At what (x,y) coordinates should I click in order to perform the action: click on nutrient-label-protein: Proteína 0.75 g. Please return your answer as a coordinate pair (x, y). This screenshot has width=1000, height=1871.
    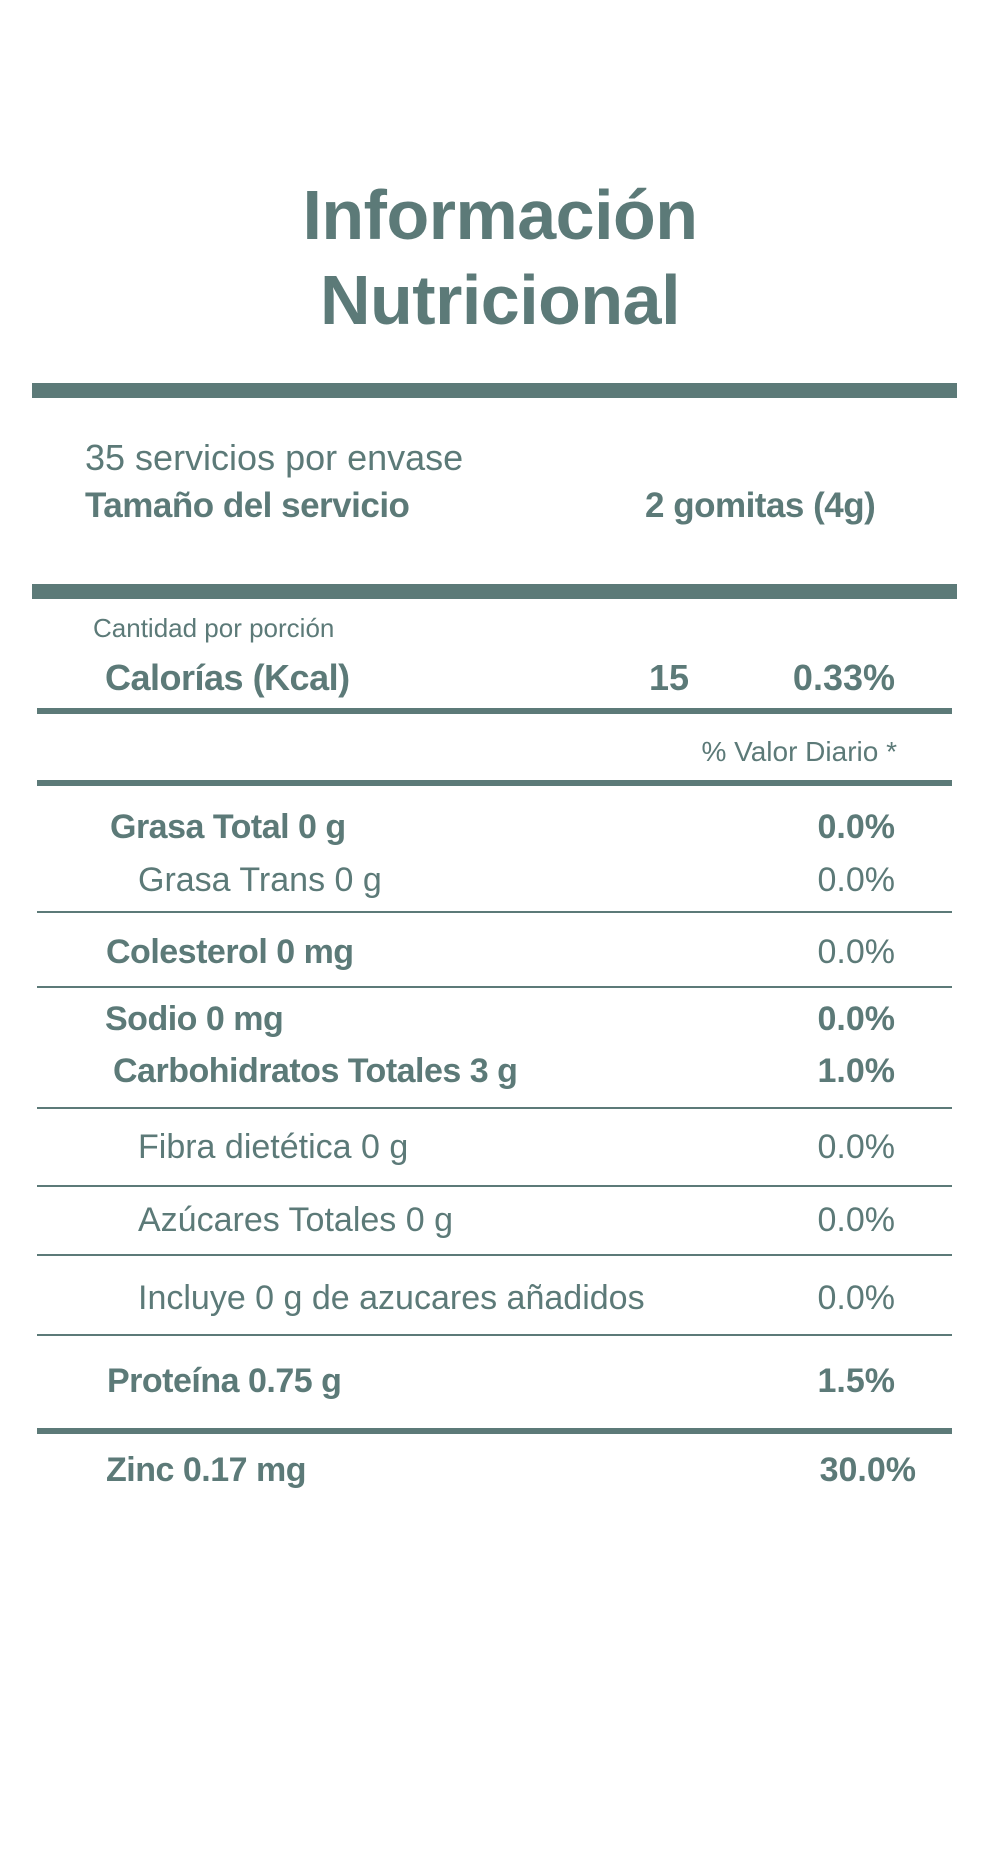
    Looking at the image, I should click on (224, 1381).